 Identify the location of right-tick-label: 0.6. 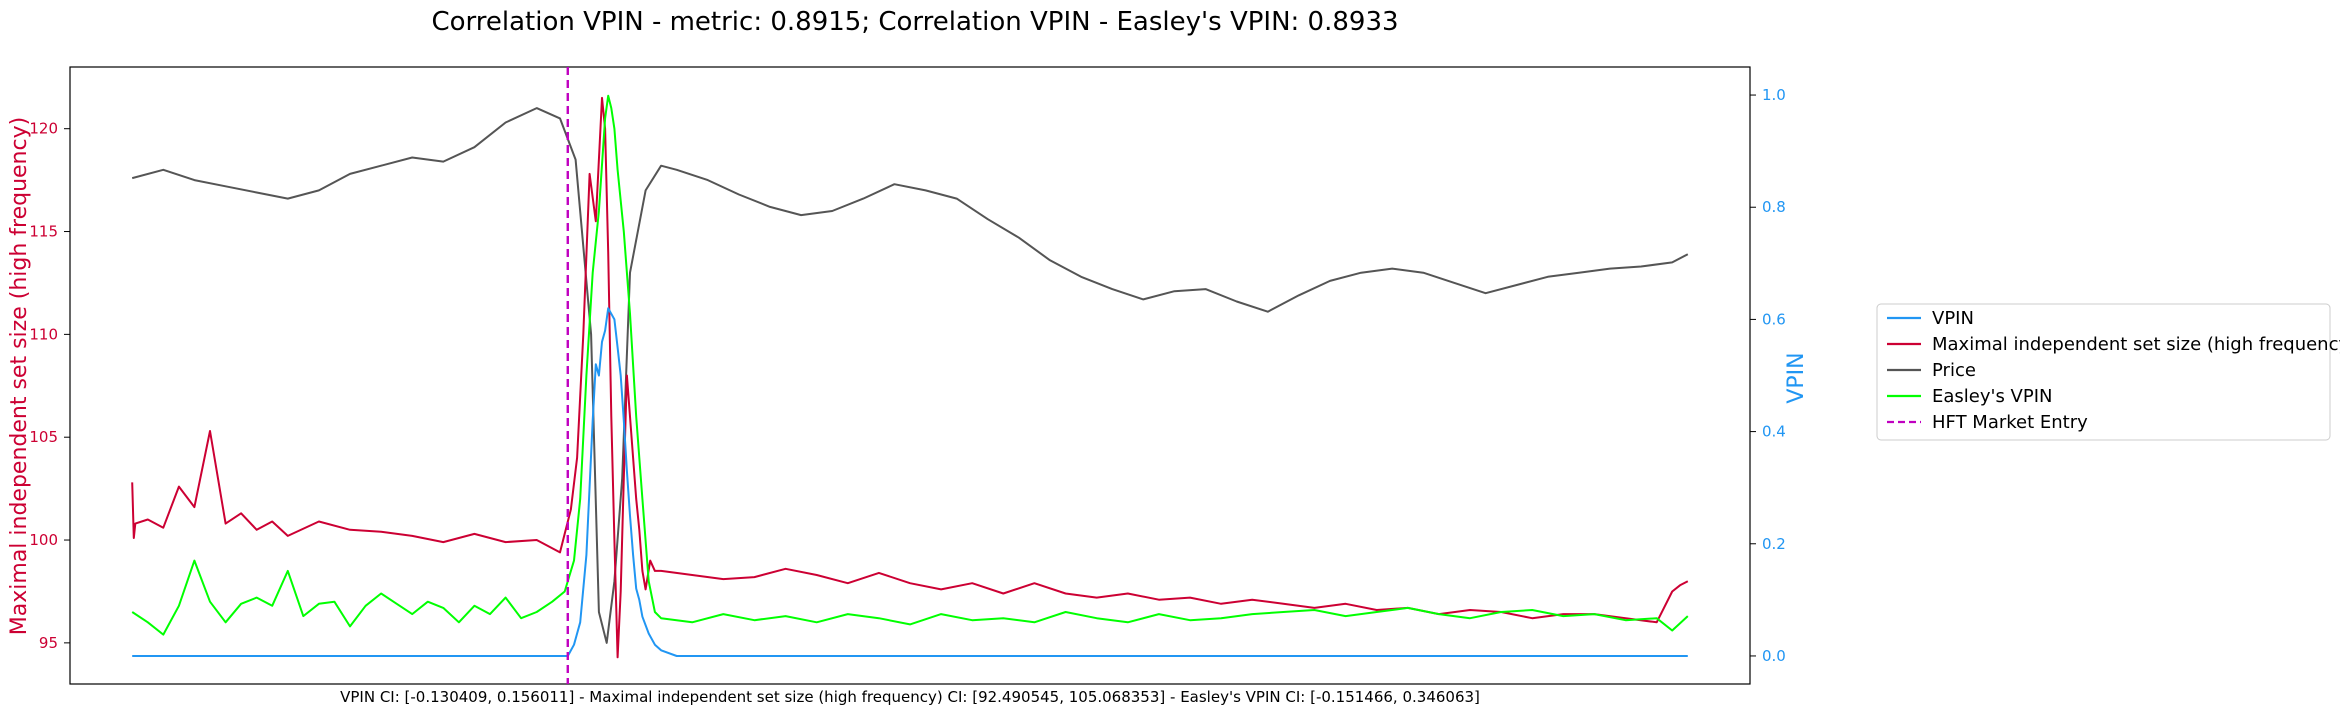
(1774, 319).